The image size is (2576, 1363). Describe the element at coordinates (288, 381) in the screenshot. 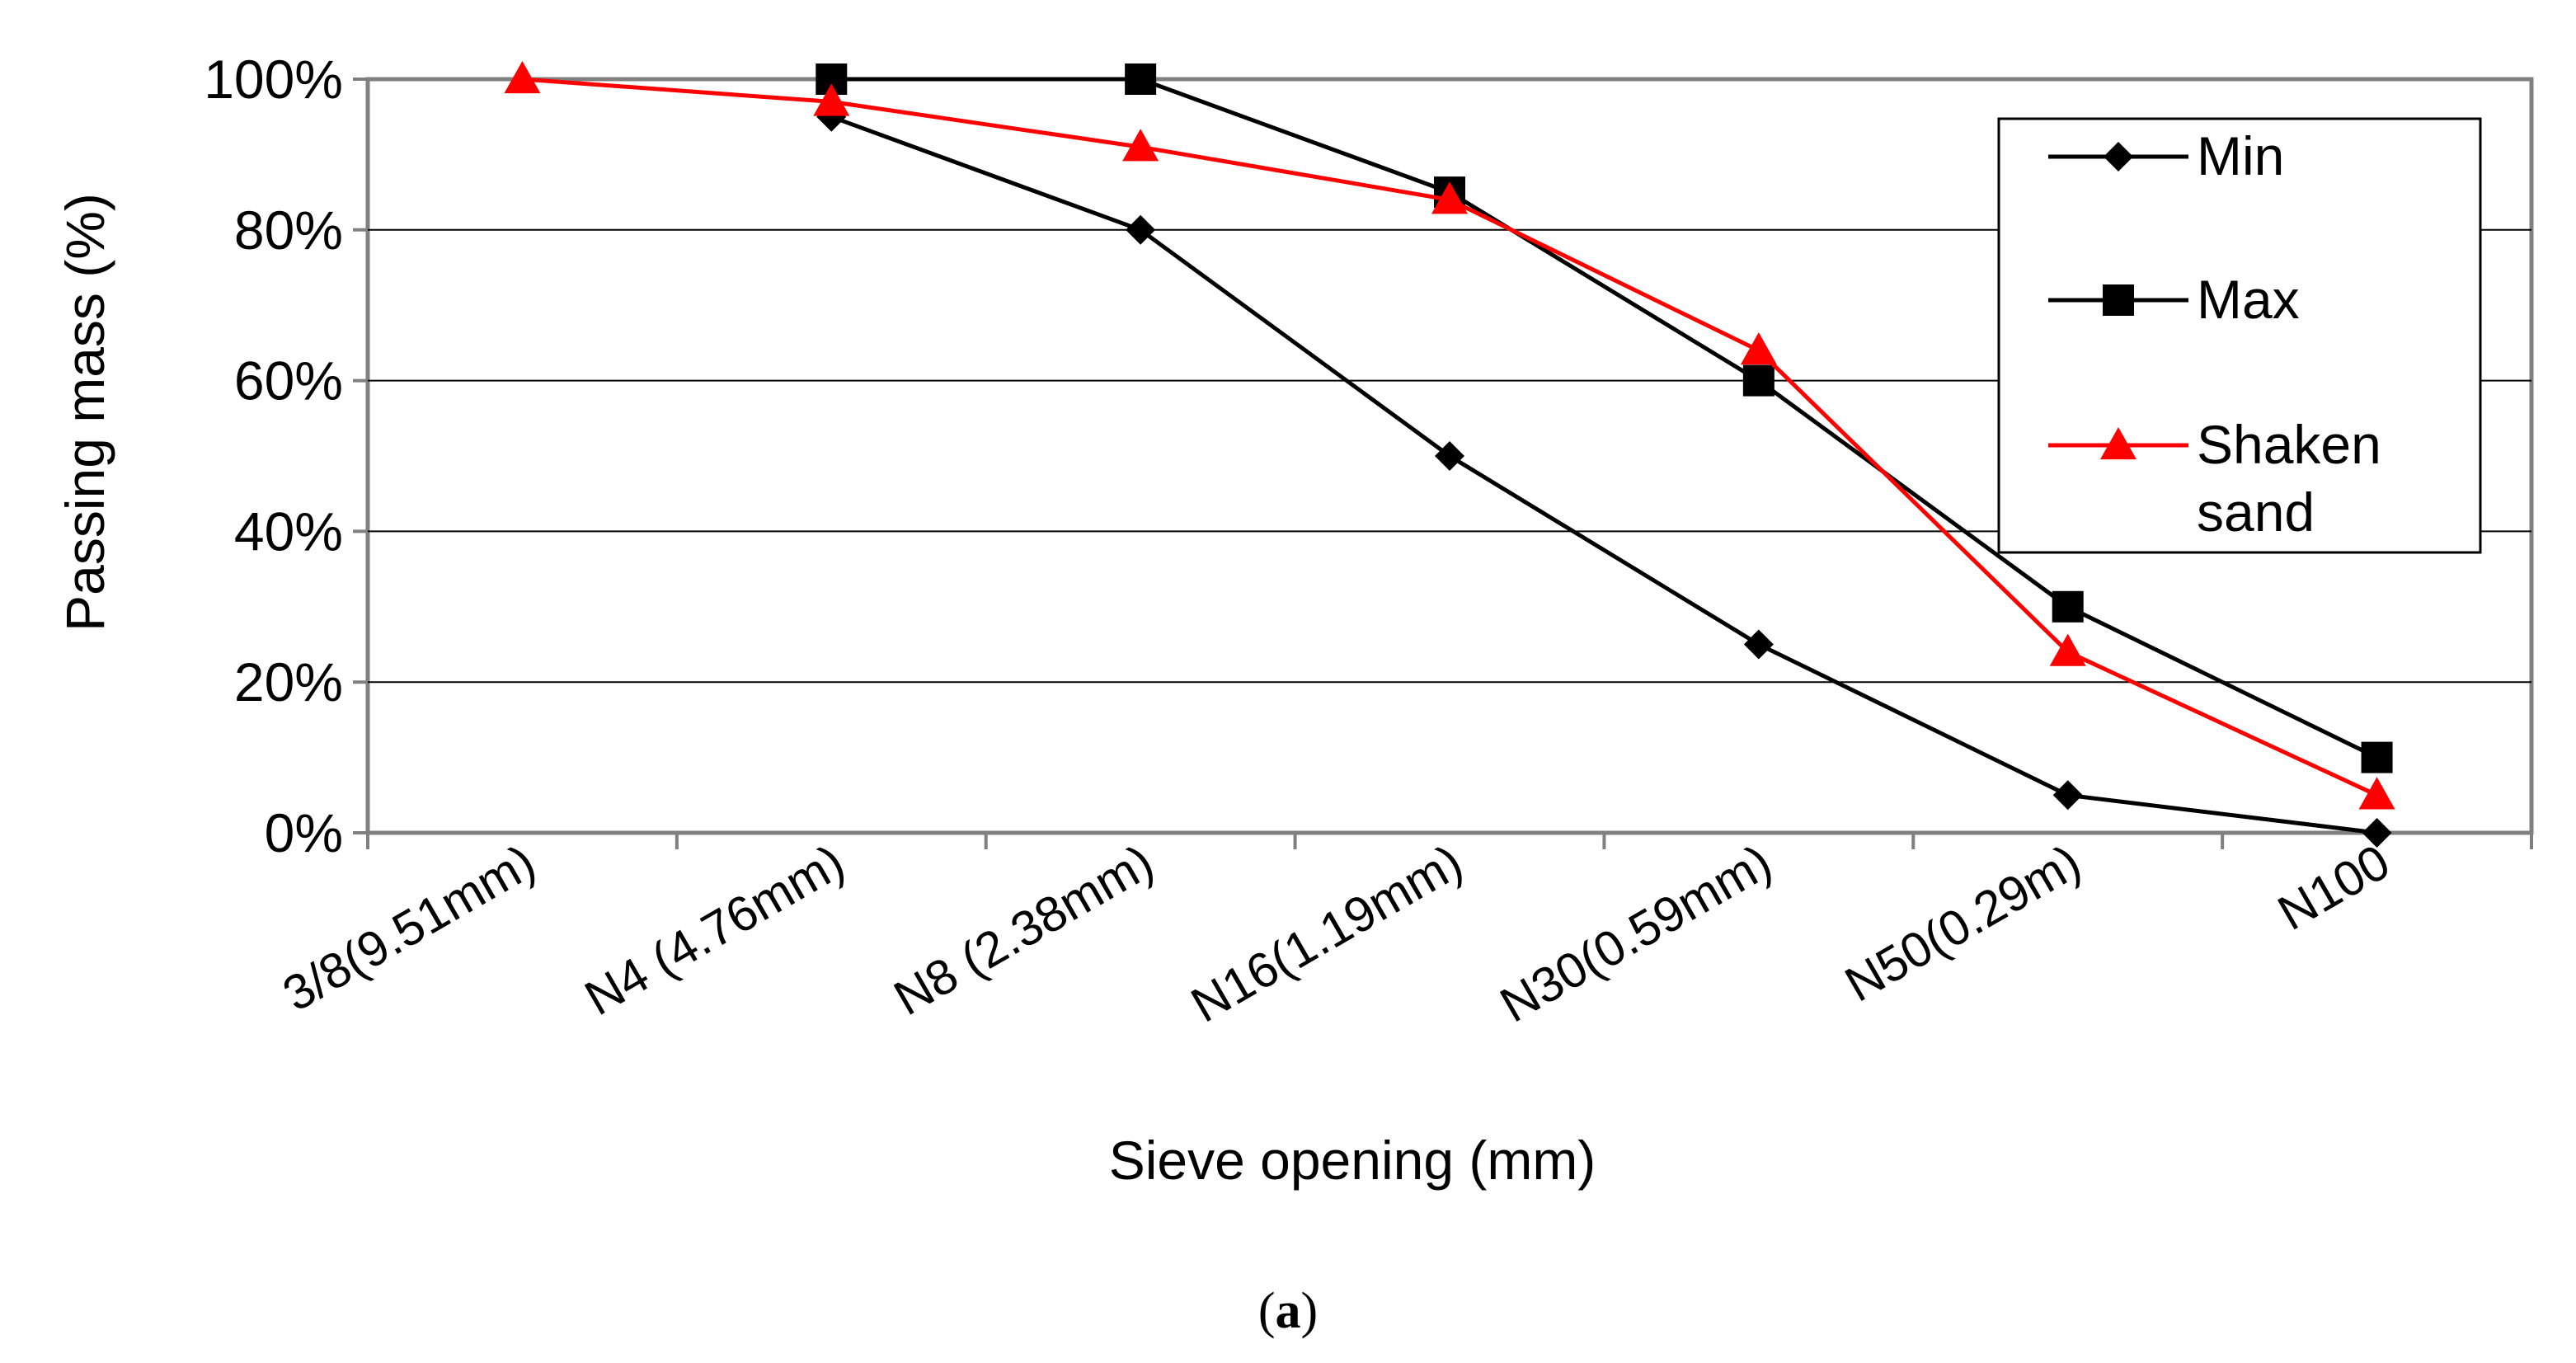

I see `y-tick-label: 60%` at that location.